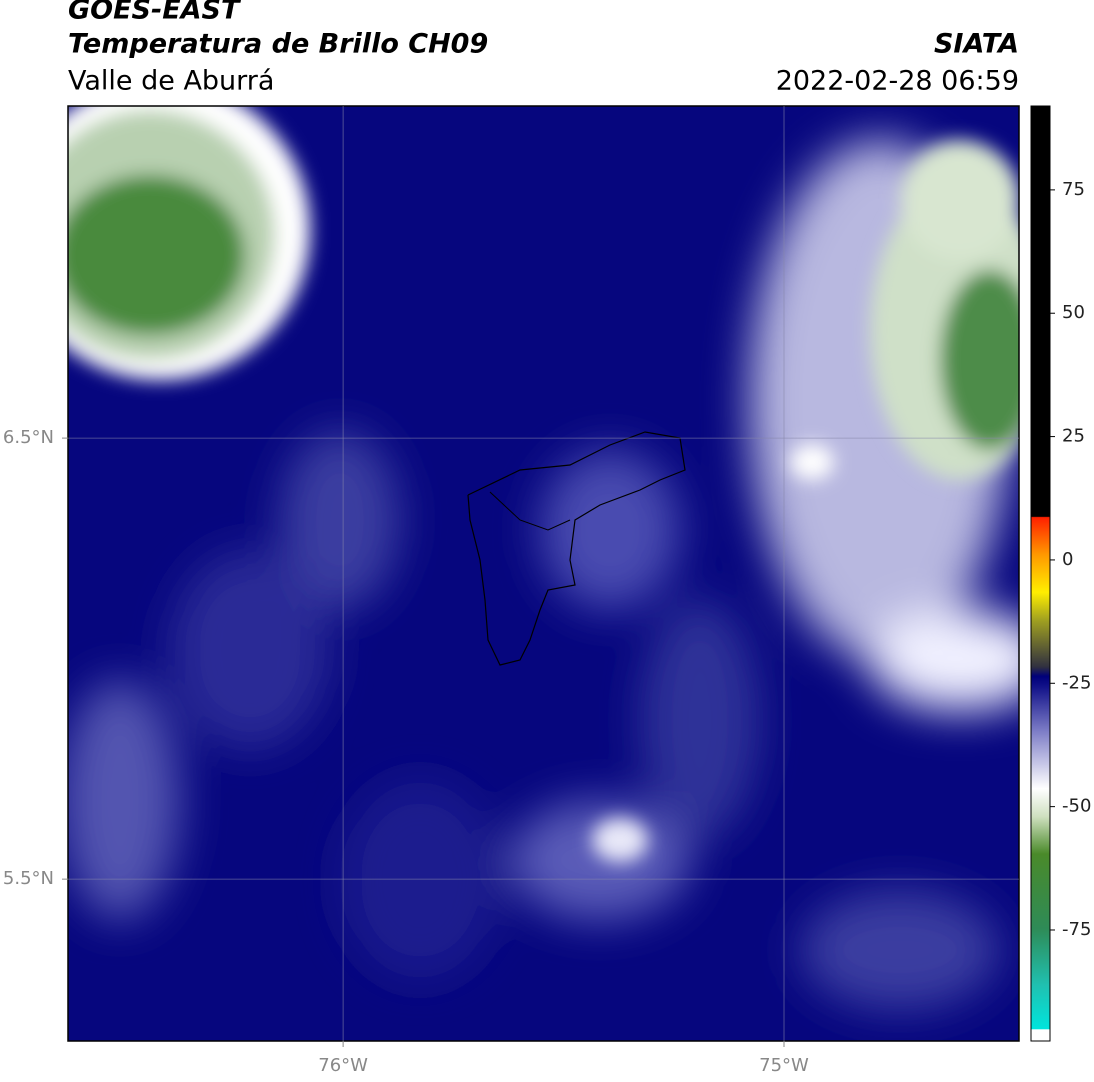 Image resolution: width=1094 pixels, height=1082 pixels. I want to click on region: Valle de Aburrá, so click(171, 81).